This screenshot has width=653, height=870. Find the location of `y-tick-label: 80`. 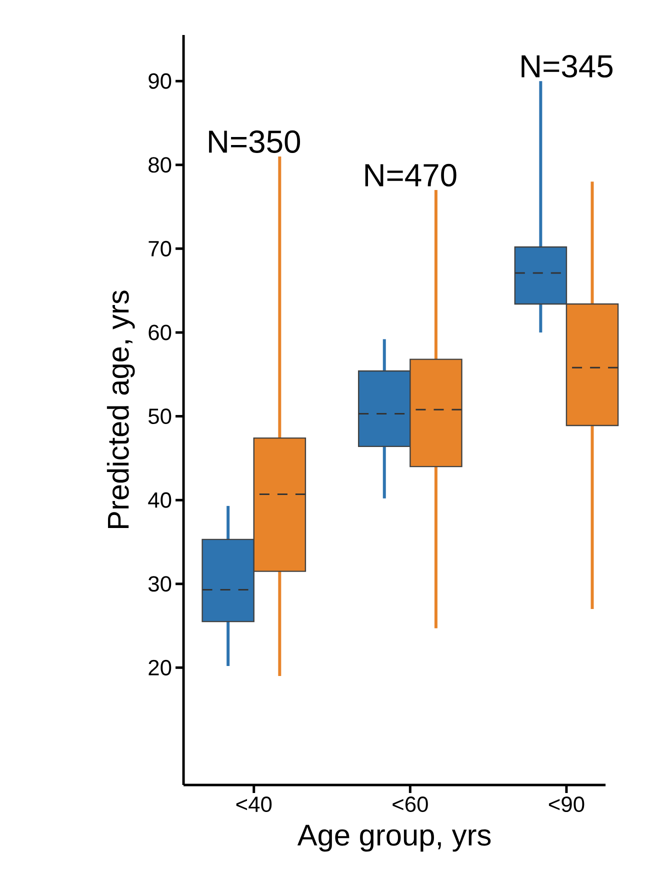

y-tick-label: 80 is located at coordinates (160, 165).